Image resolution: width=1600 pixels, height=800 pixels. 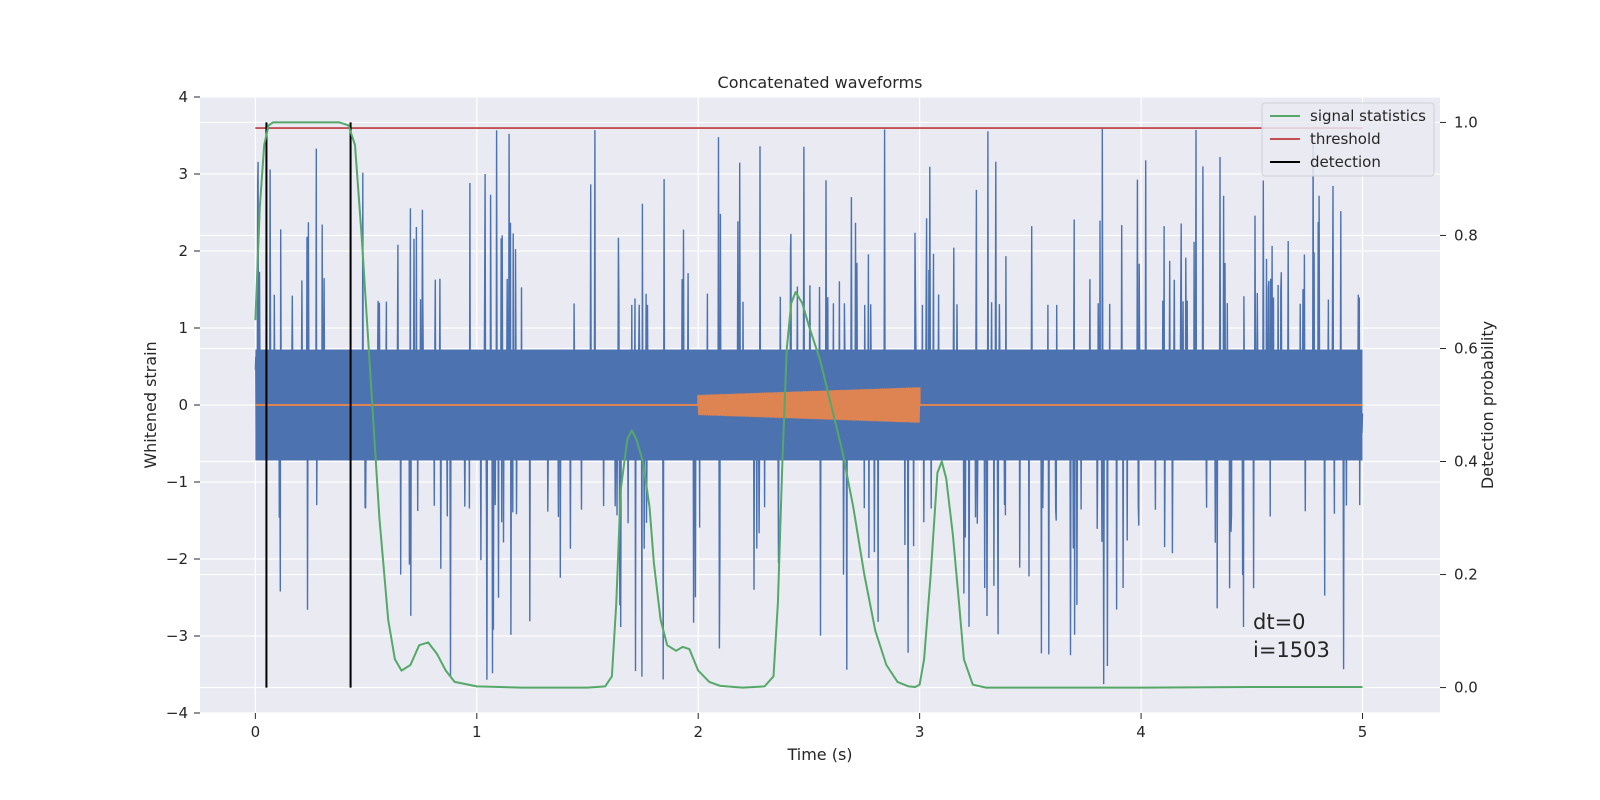 I want to click on y-tick-label: 2, so click(x=183, y=251).